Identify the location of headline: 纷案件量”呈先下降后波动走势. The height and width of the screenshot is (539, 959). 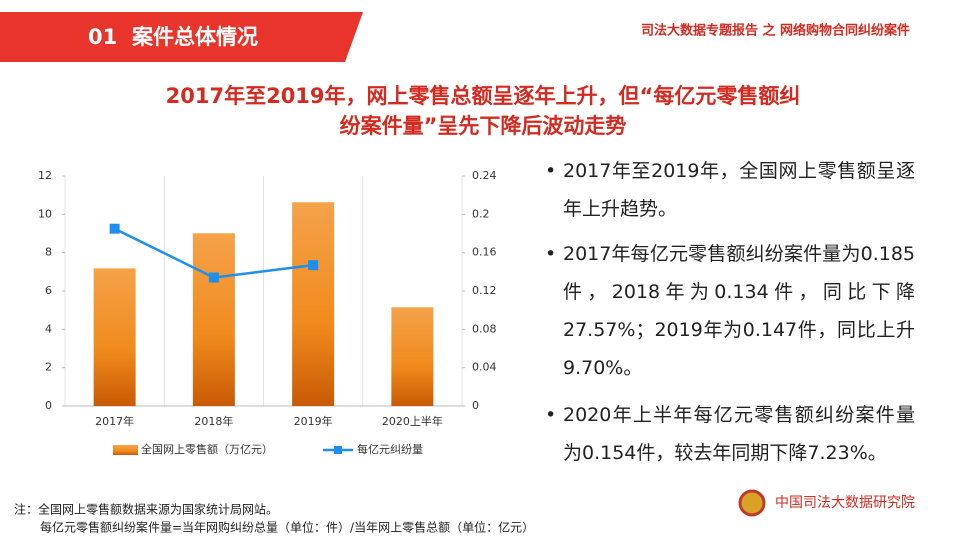
(483, 126).